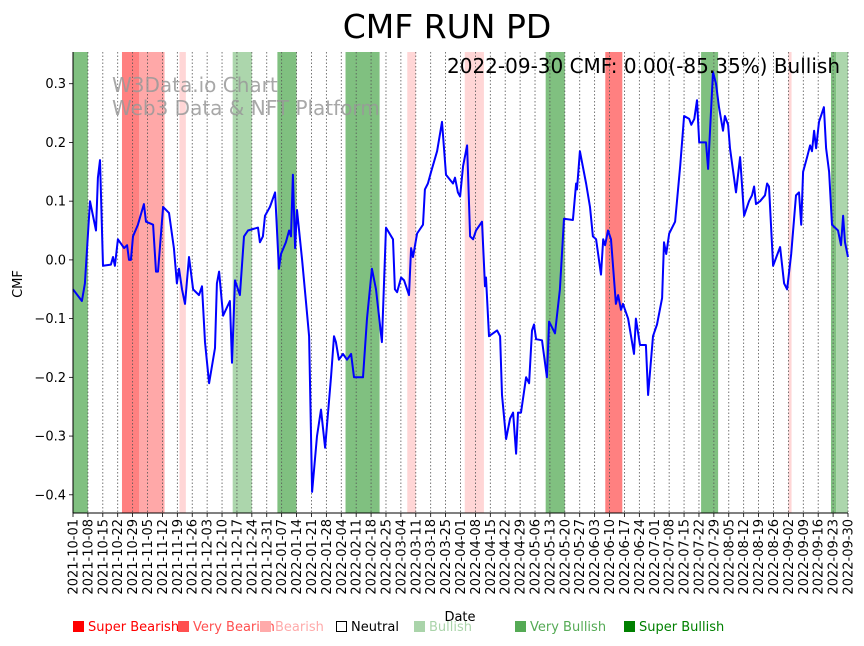 The image size is (864, 646). Describe the element at coordinates (133, 557) in the screenshot. I see `x-tick-label: 2021-10-29` at that location.